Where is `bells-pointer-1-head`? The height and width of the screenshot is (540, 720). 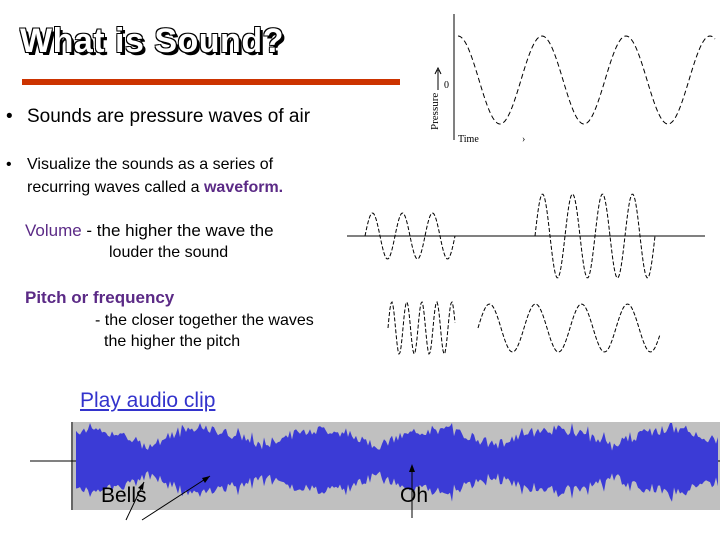 bells-pointer-1-head is located at coordinates (141, 486).